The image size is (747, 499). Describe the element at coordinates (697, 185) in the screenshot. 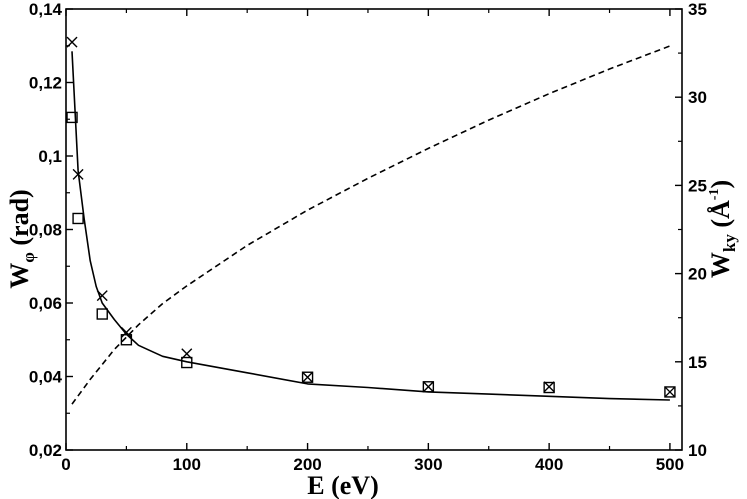

I see `y-right-tick-label: 25` at that location.